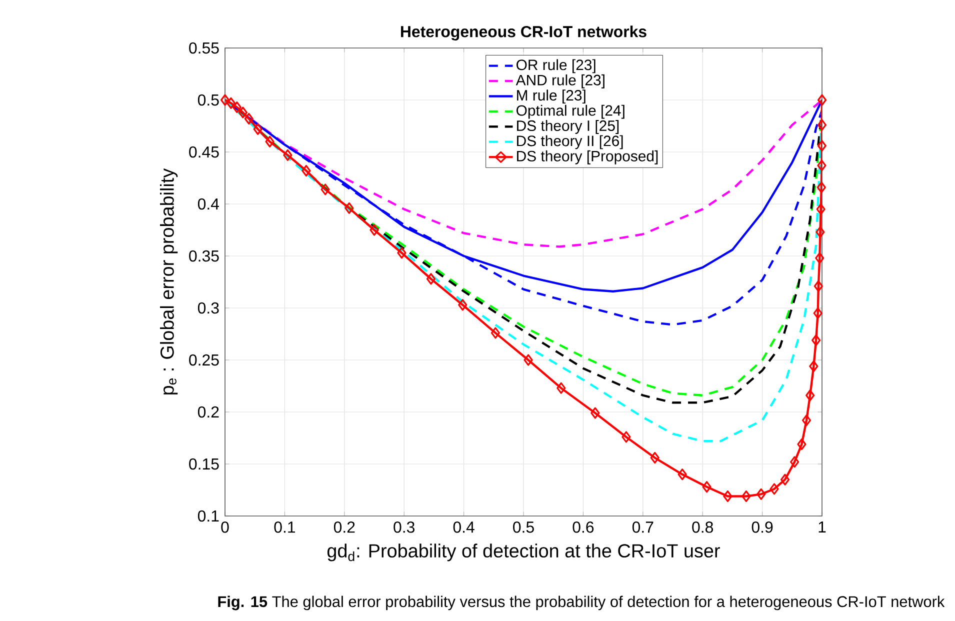 Image resolution: width=955 pixels, height=621 pixels. What do you see at coordinates (822, 527) in the screenshot?
I see `x-tick-label: 1` at bounding box center [822, 527].